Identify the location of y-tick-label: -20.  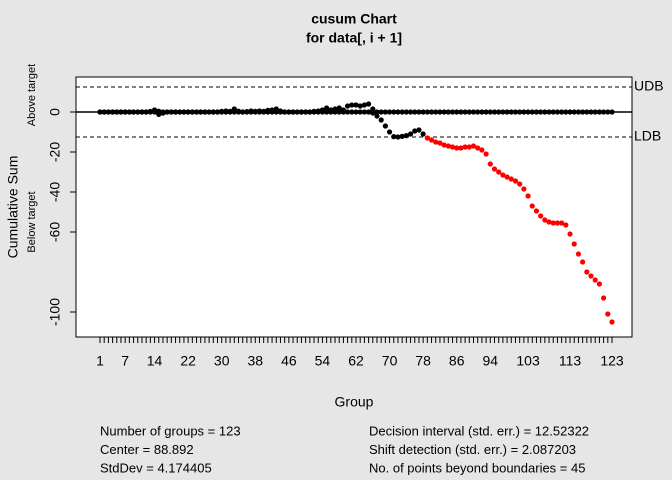
(55, 152).